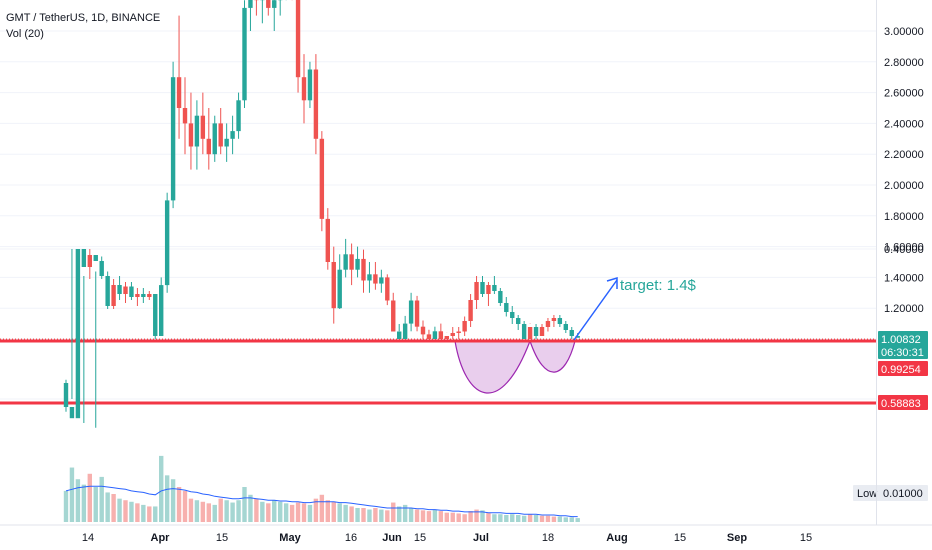 This screenshot has width=932, height=550. What do you see at coordinates (552, 356) in the screenshot?
I see `cup-handle` at bounding box center [552, 356].